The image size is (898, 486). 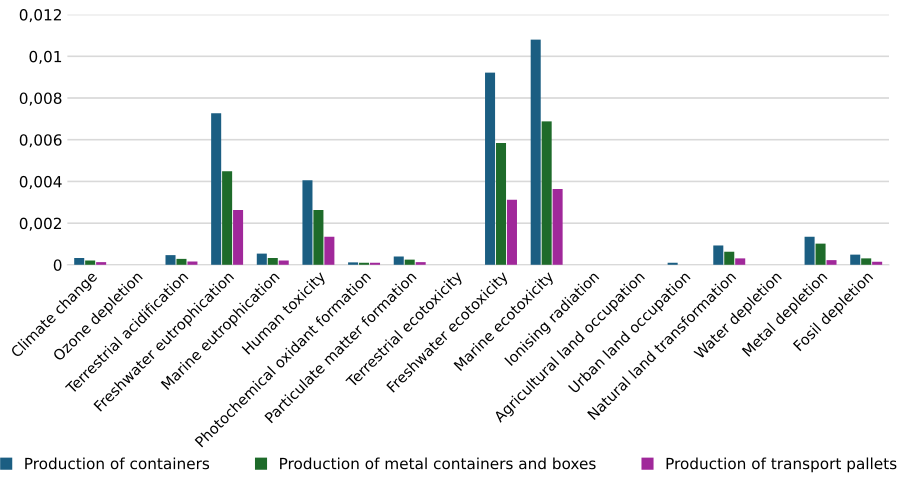 I want to click on y-tick-label: 0,008, so click(x=41, y=99).